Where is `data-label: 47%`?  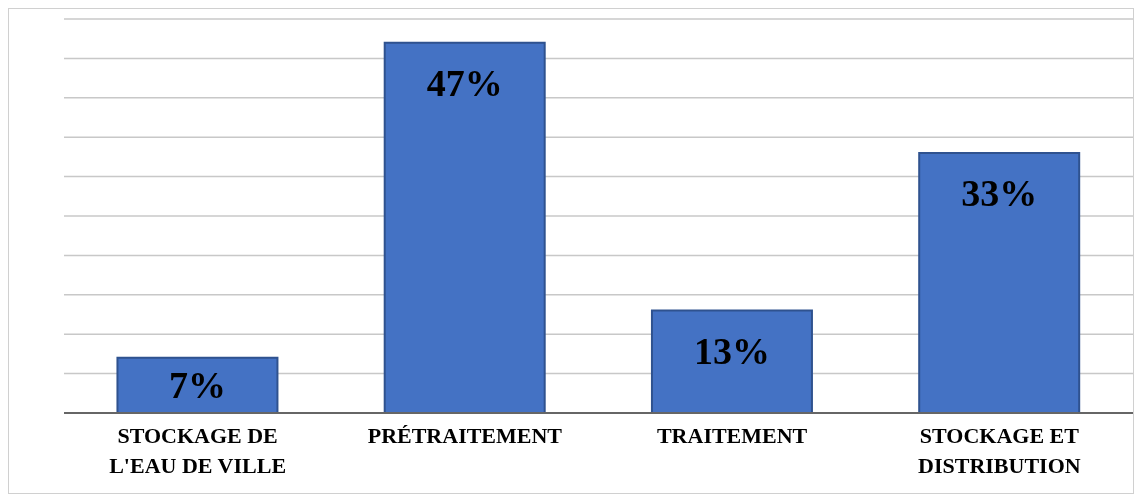
data-label: 47% is located at coordinates (464, 82).